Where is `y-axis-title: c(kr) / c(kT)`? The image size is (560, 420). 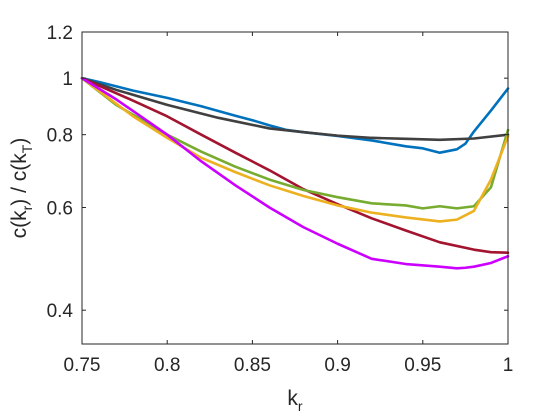 y-axis-title: c(kr) / c(kT) is located at coordinates (21, 188).